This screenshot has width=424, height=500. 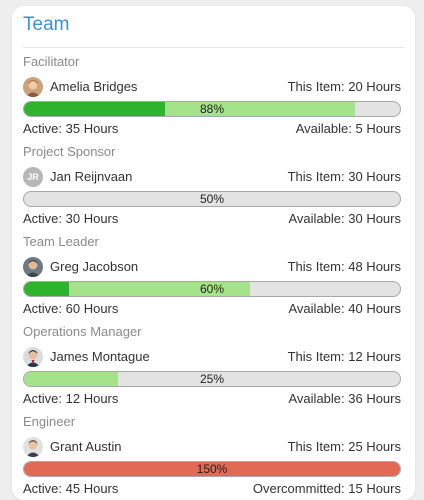 What do you see at coordinates (33, 177) in the screenshot?
I see `avatar-initials: JR` at bounding box center [33, 177].